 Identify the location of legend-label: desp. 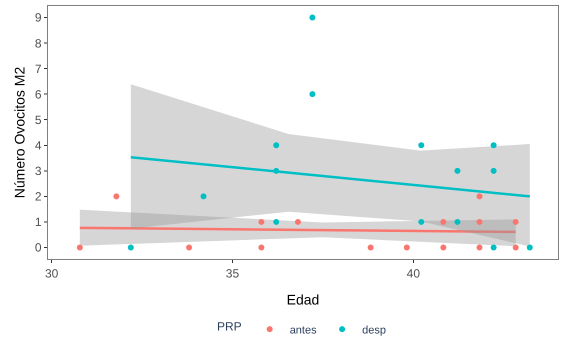
(374, 330).